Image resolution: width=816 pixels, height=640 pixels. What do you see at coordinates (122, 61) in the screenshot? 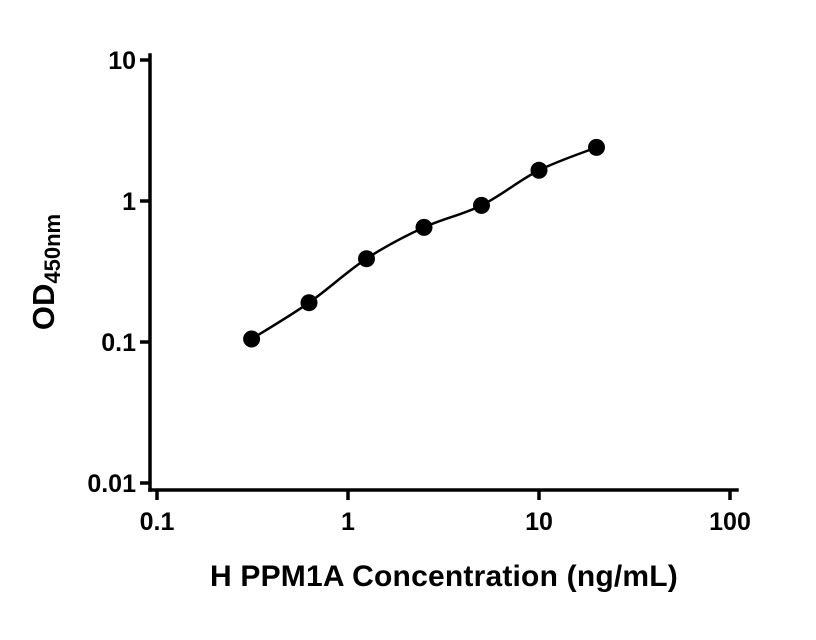
I see `y-tick-label: 10` at bounding box center [122, 61].